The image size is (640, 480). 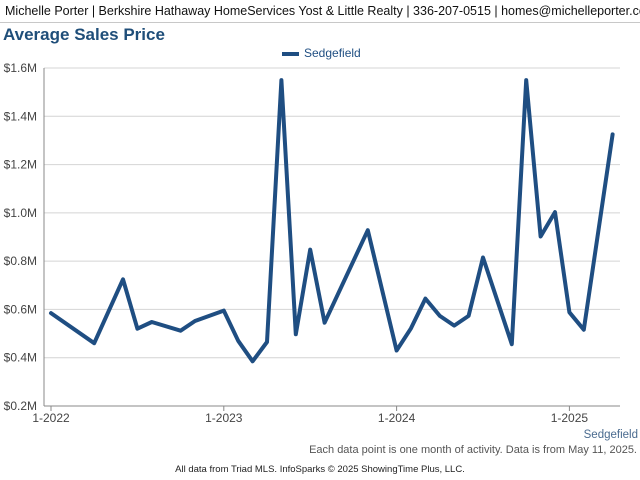 I want to click on series-name-label: Sedgefield, so click(x=610, y=435).